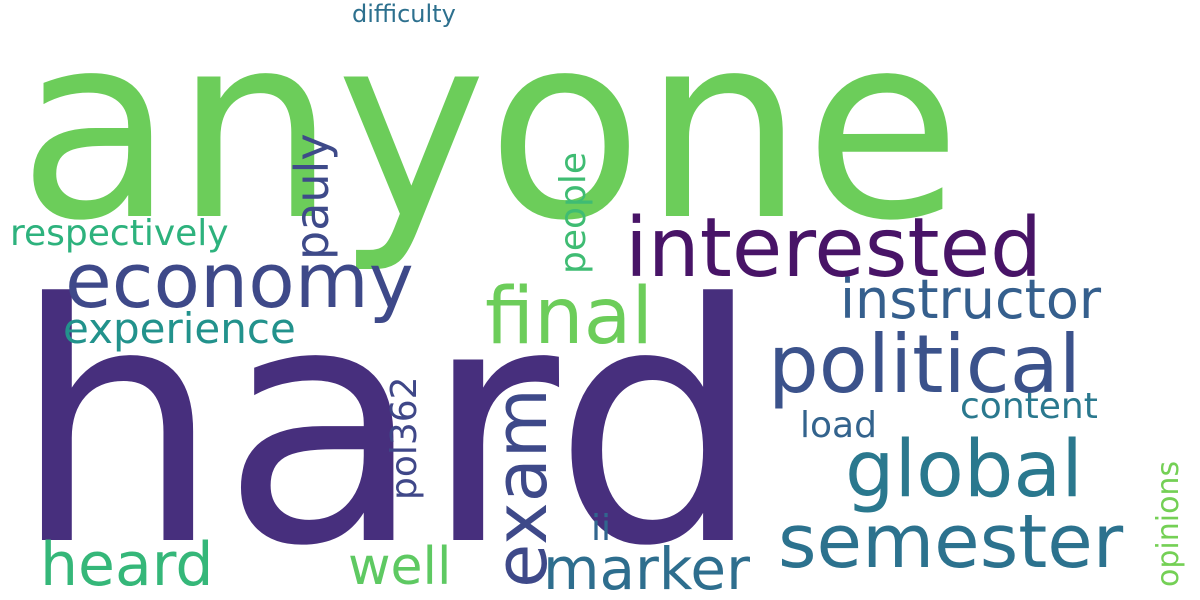 The width and height of the screenshot is (1200, 600). Describe the element at coordinates (404, 438) in the screenshot. I see `word-pol362: pol362` at that location.